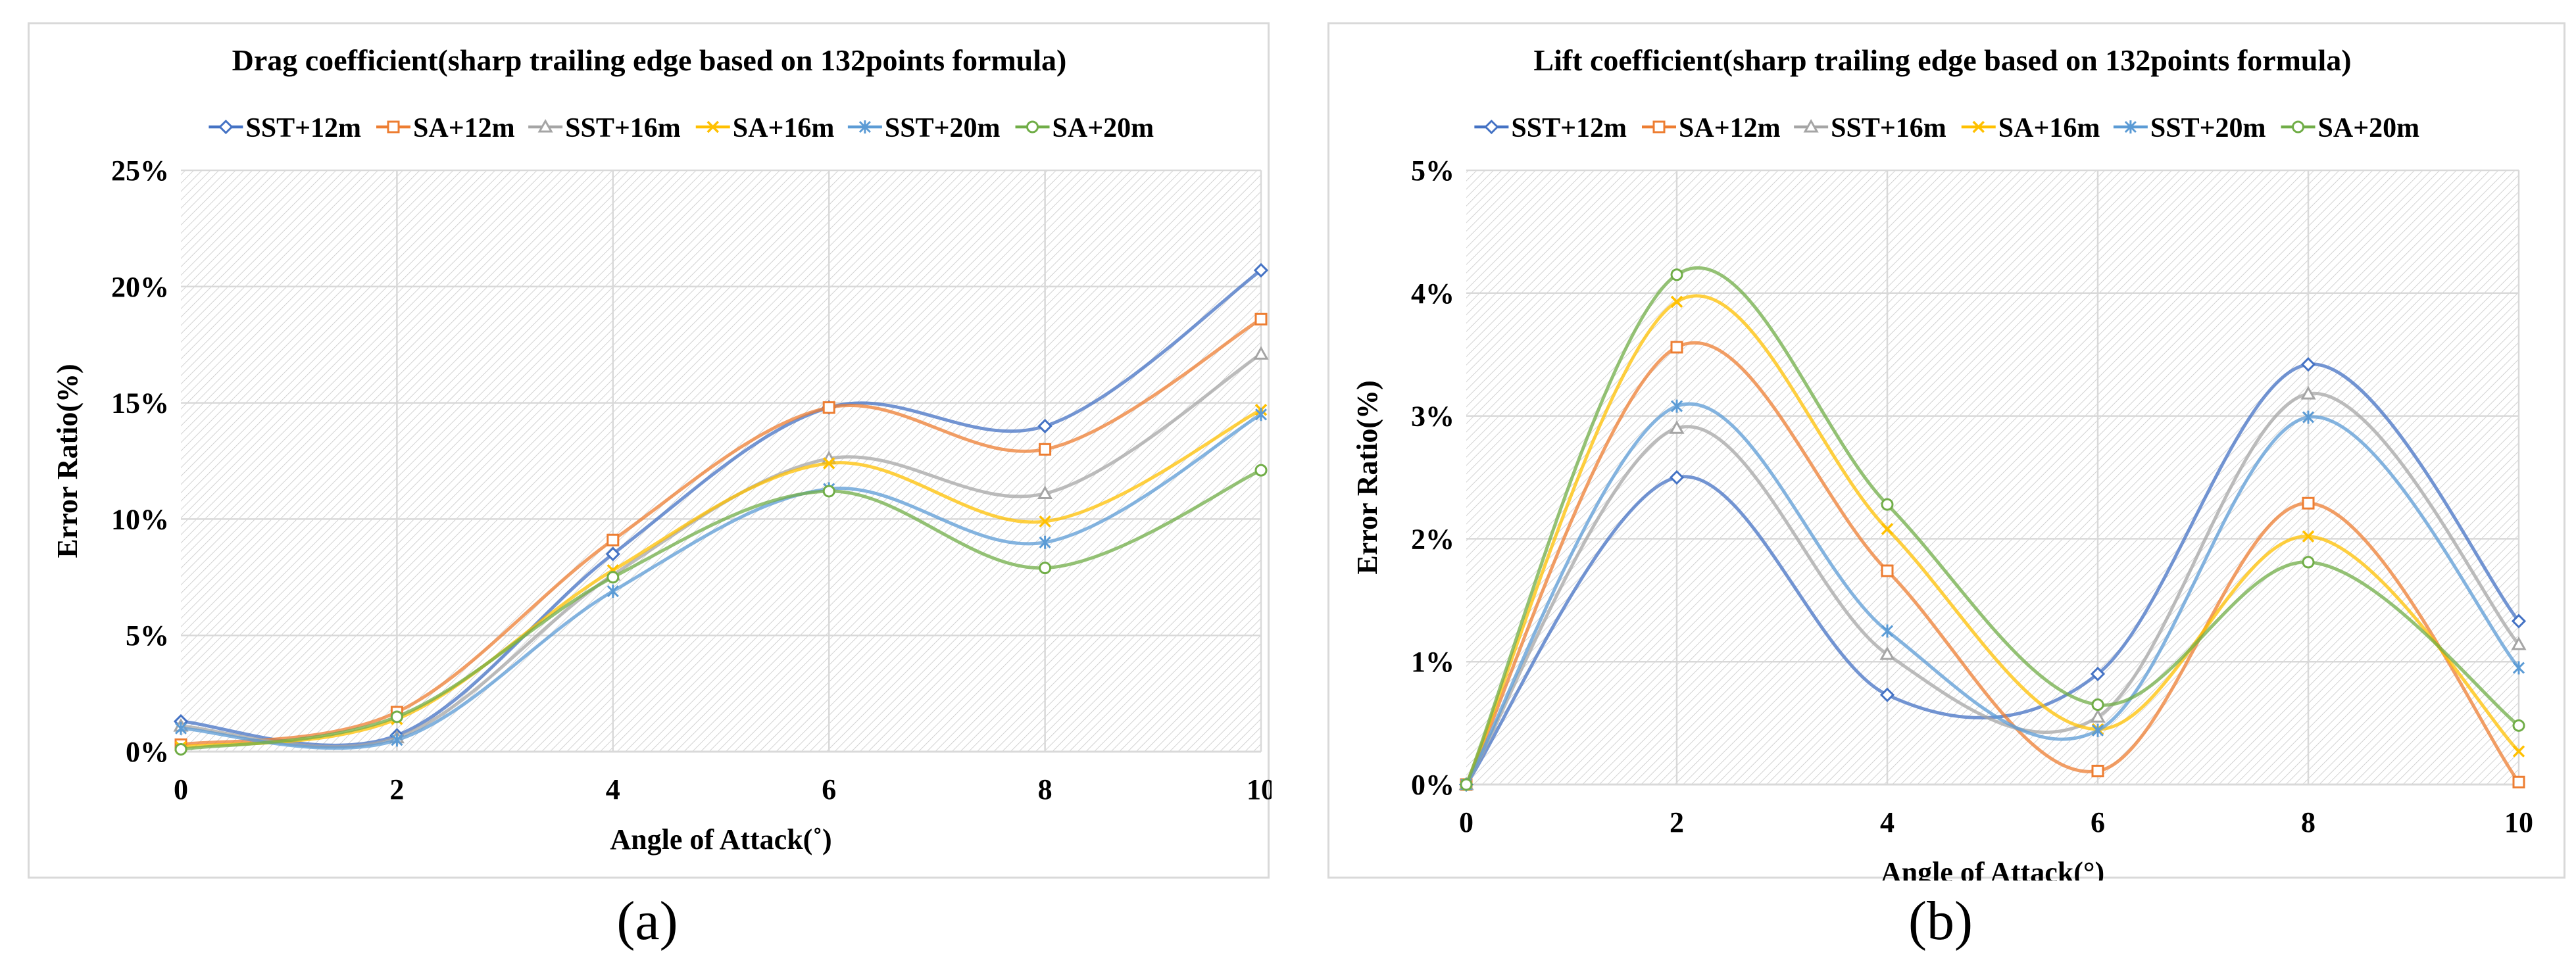 This screenshot has height=968, width=2576. What do you see at coordinates (681, 128) in the screenshot?
I see `drag-legend: SST+12m SA+12m SST+16m SA+16m SST+20m SA+20m` at bounding box center [681, 128].